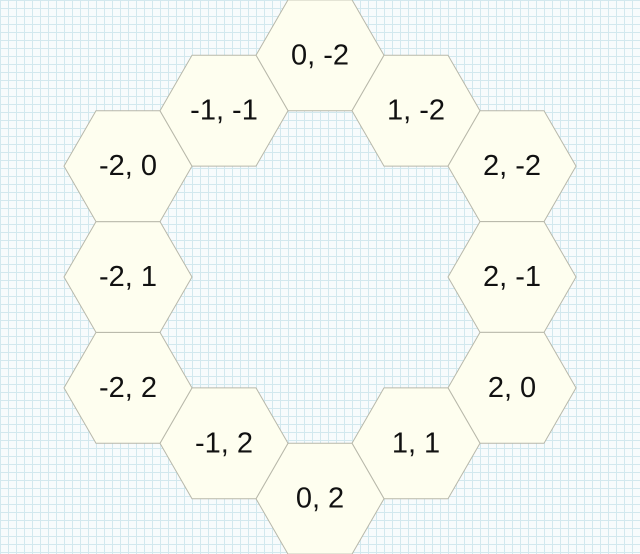 This screenshot has height=554, width=640. I want to click on hex-cell: -1, 2, so click(224, 443).